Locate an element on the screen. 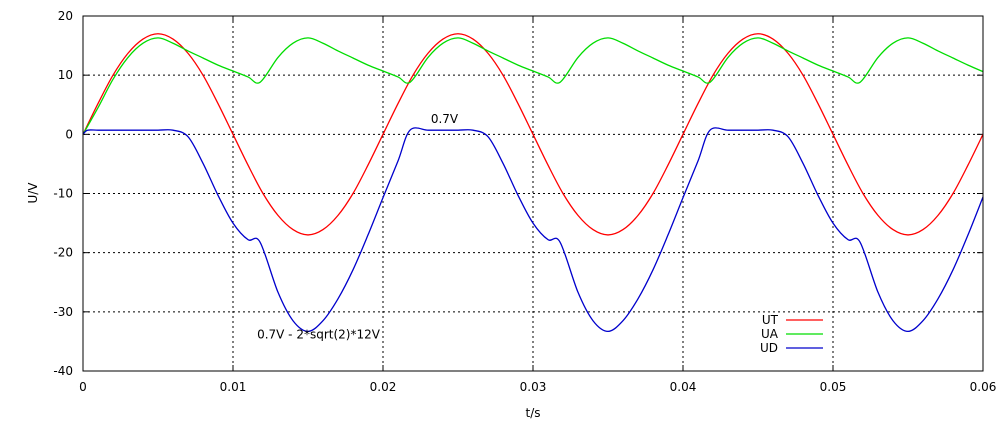  annotation-label: 0.7V is located at coordinates (445, 119).